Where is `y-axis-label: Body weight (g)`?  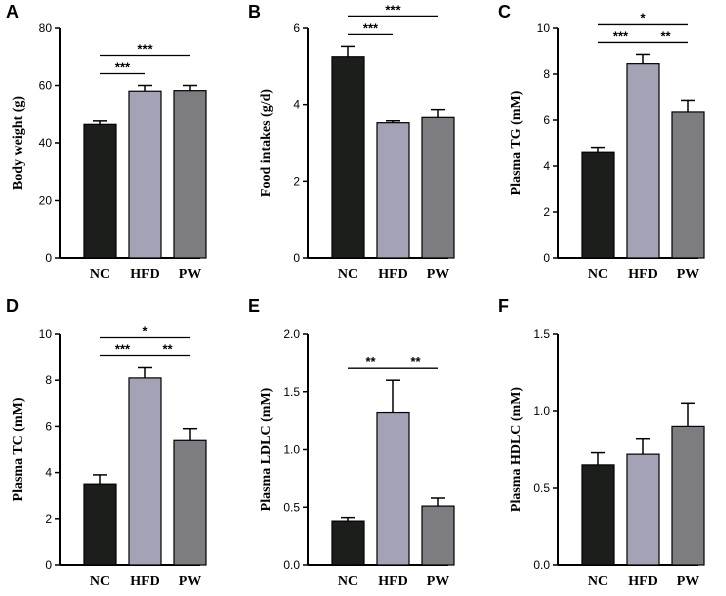
y-axis-label: Body weight (g) is located at coordinates (18, 143).